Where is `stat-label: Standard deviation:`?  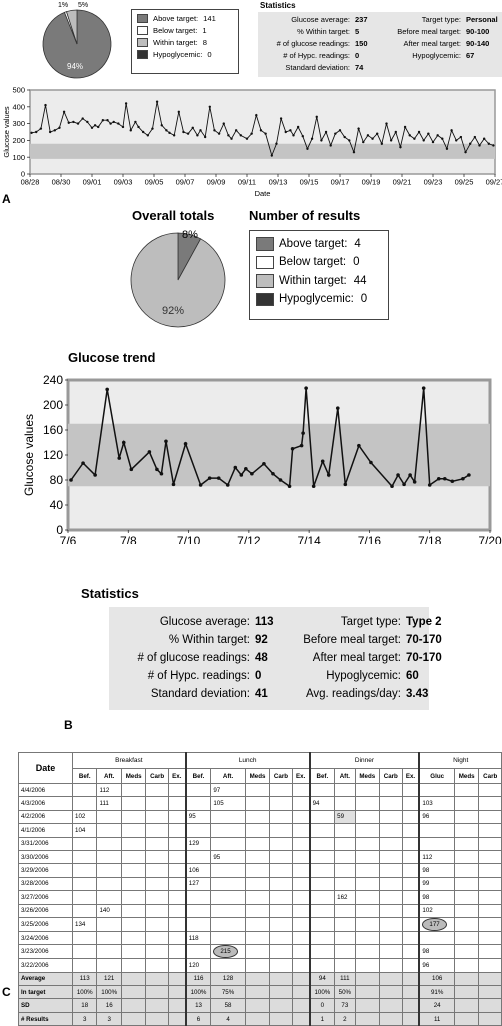
stat-label: Standard deviation: is located at coordinates (317, 67).